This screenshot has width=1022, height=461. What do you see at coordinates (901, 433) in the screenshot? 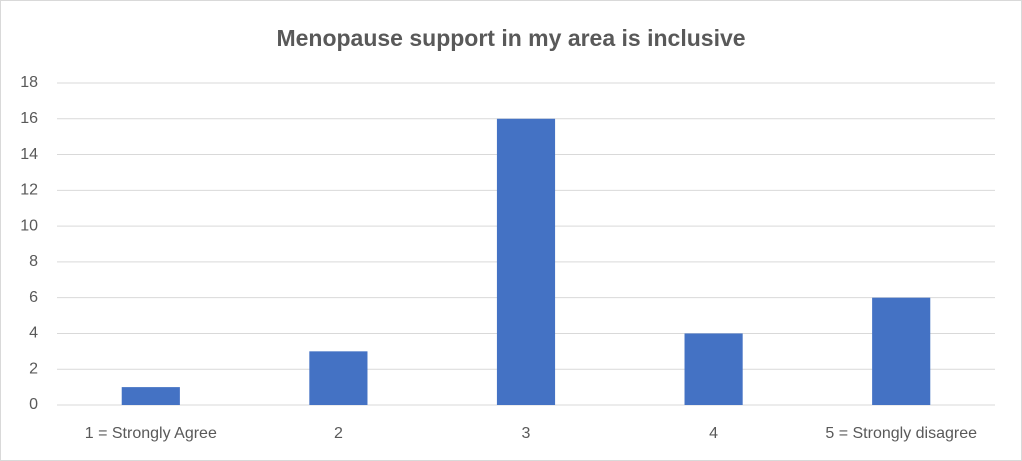
I see `x-tick-label: 5 = Strongly disagree` at bounding box center [901, 433].